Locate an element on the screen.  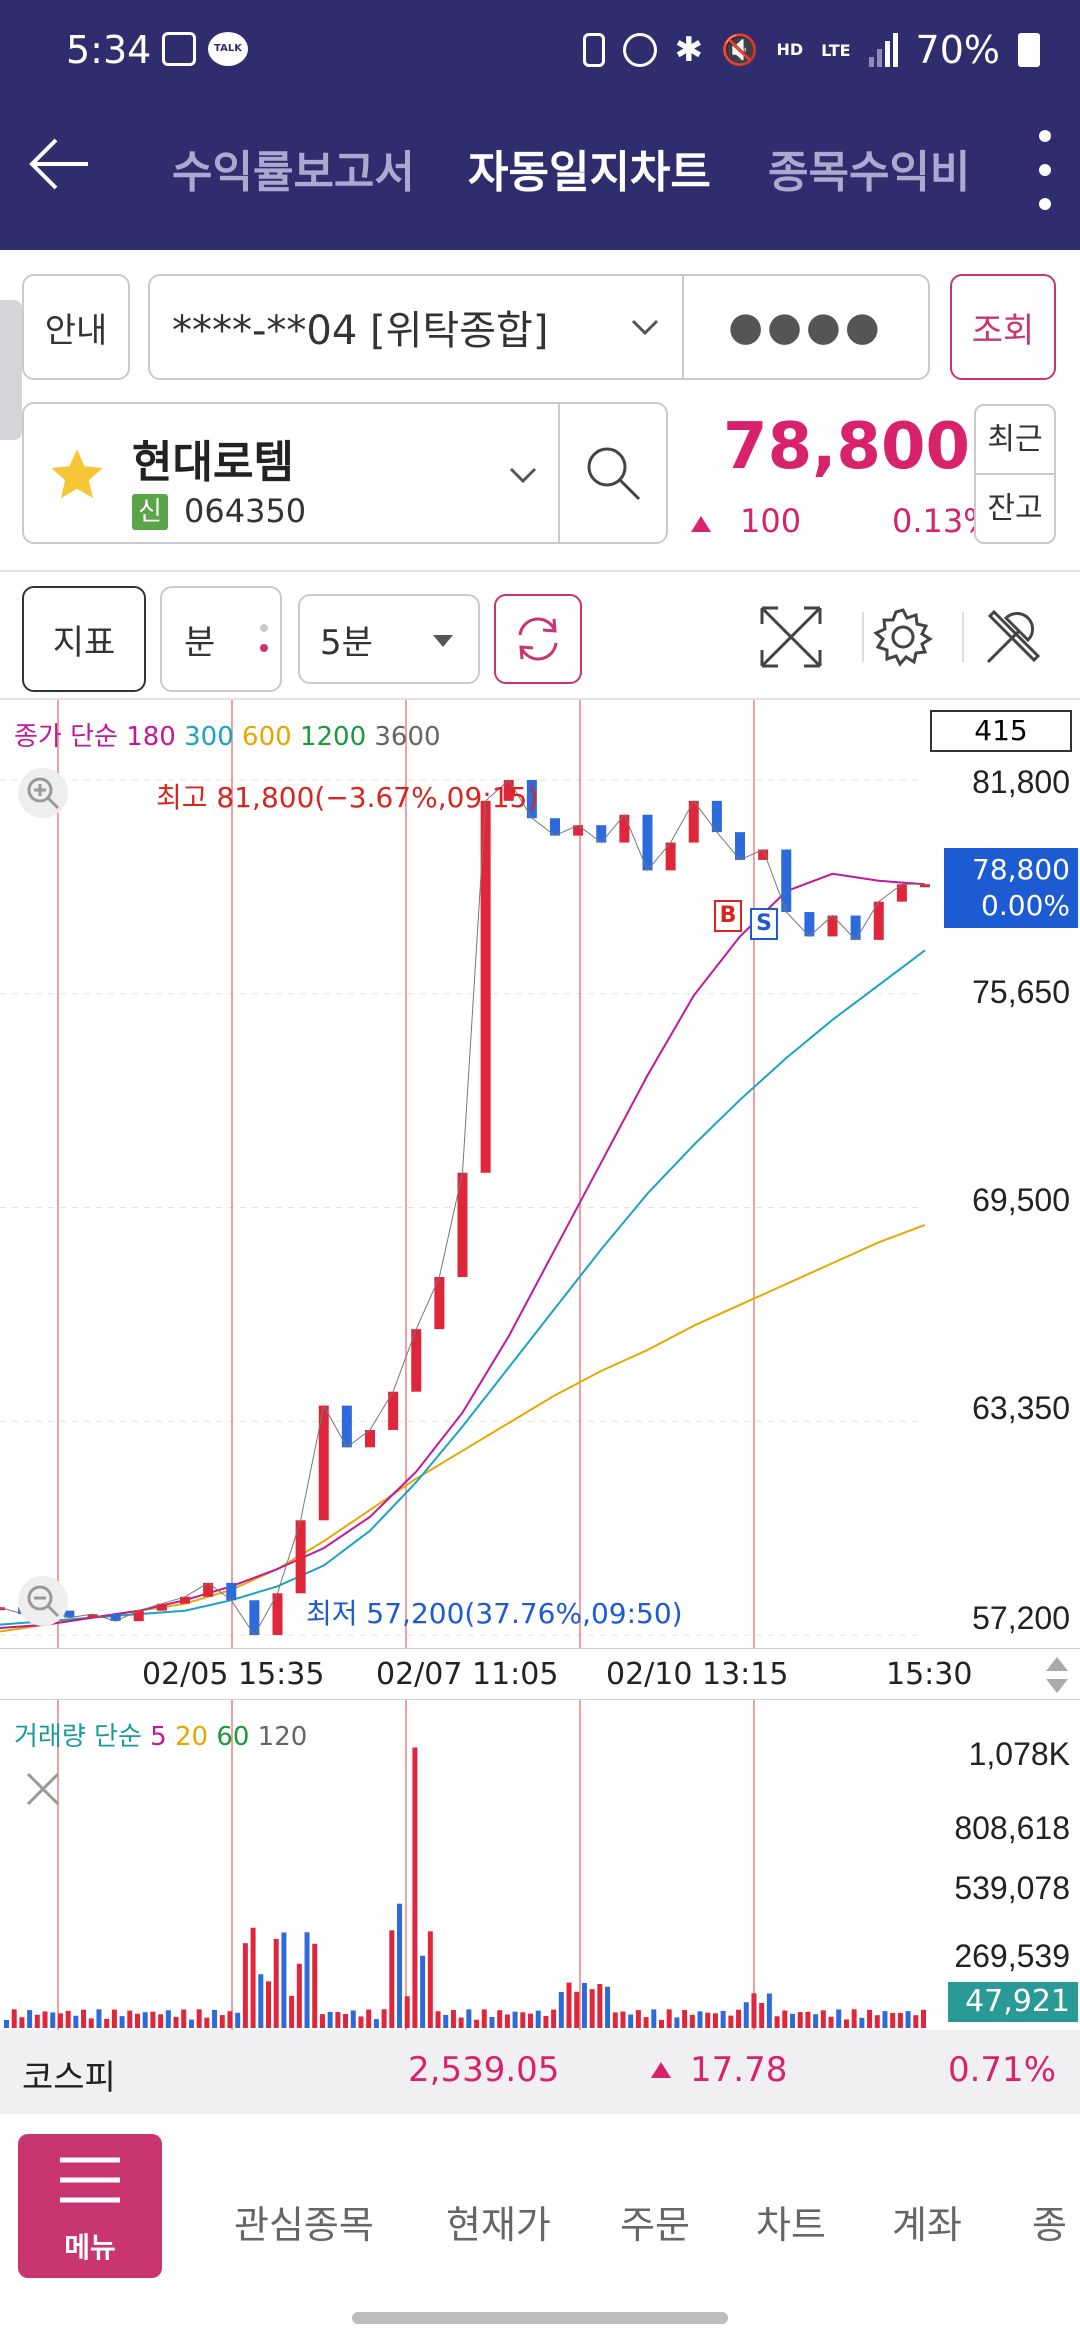
gear-icon is located at coordinates (903, 637).